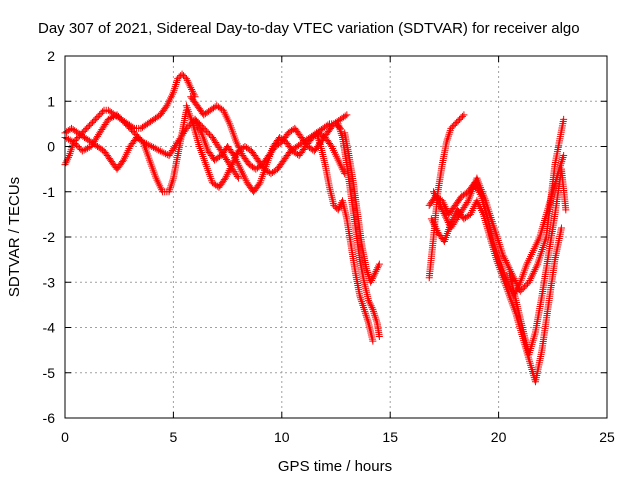 Image resolution: width=640 pixels, height=480 pixels. I want to click on series-trace-i, so click(362, 207).